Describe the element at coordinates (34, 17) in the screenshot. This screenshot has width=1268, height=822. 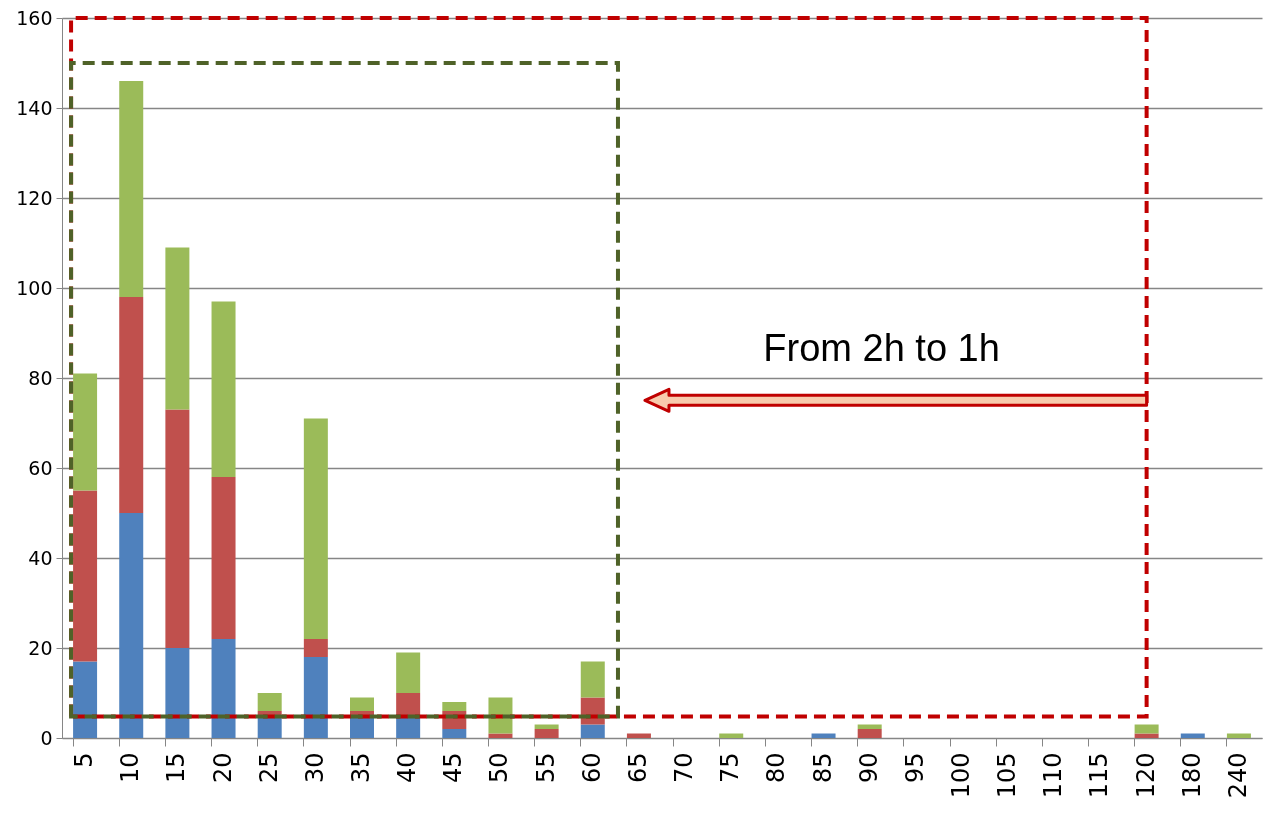
I see `y-tick-label: 160` at that location.